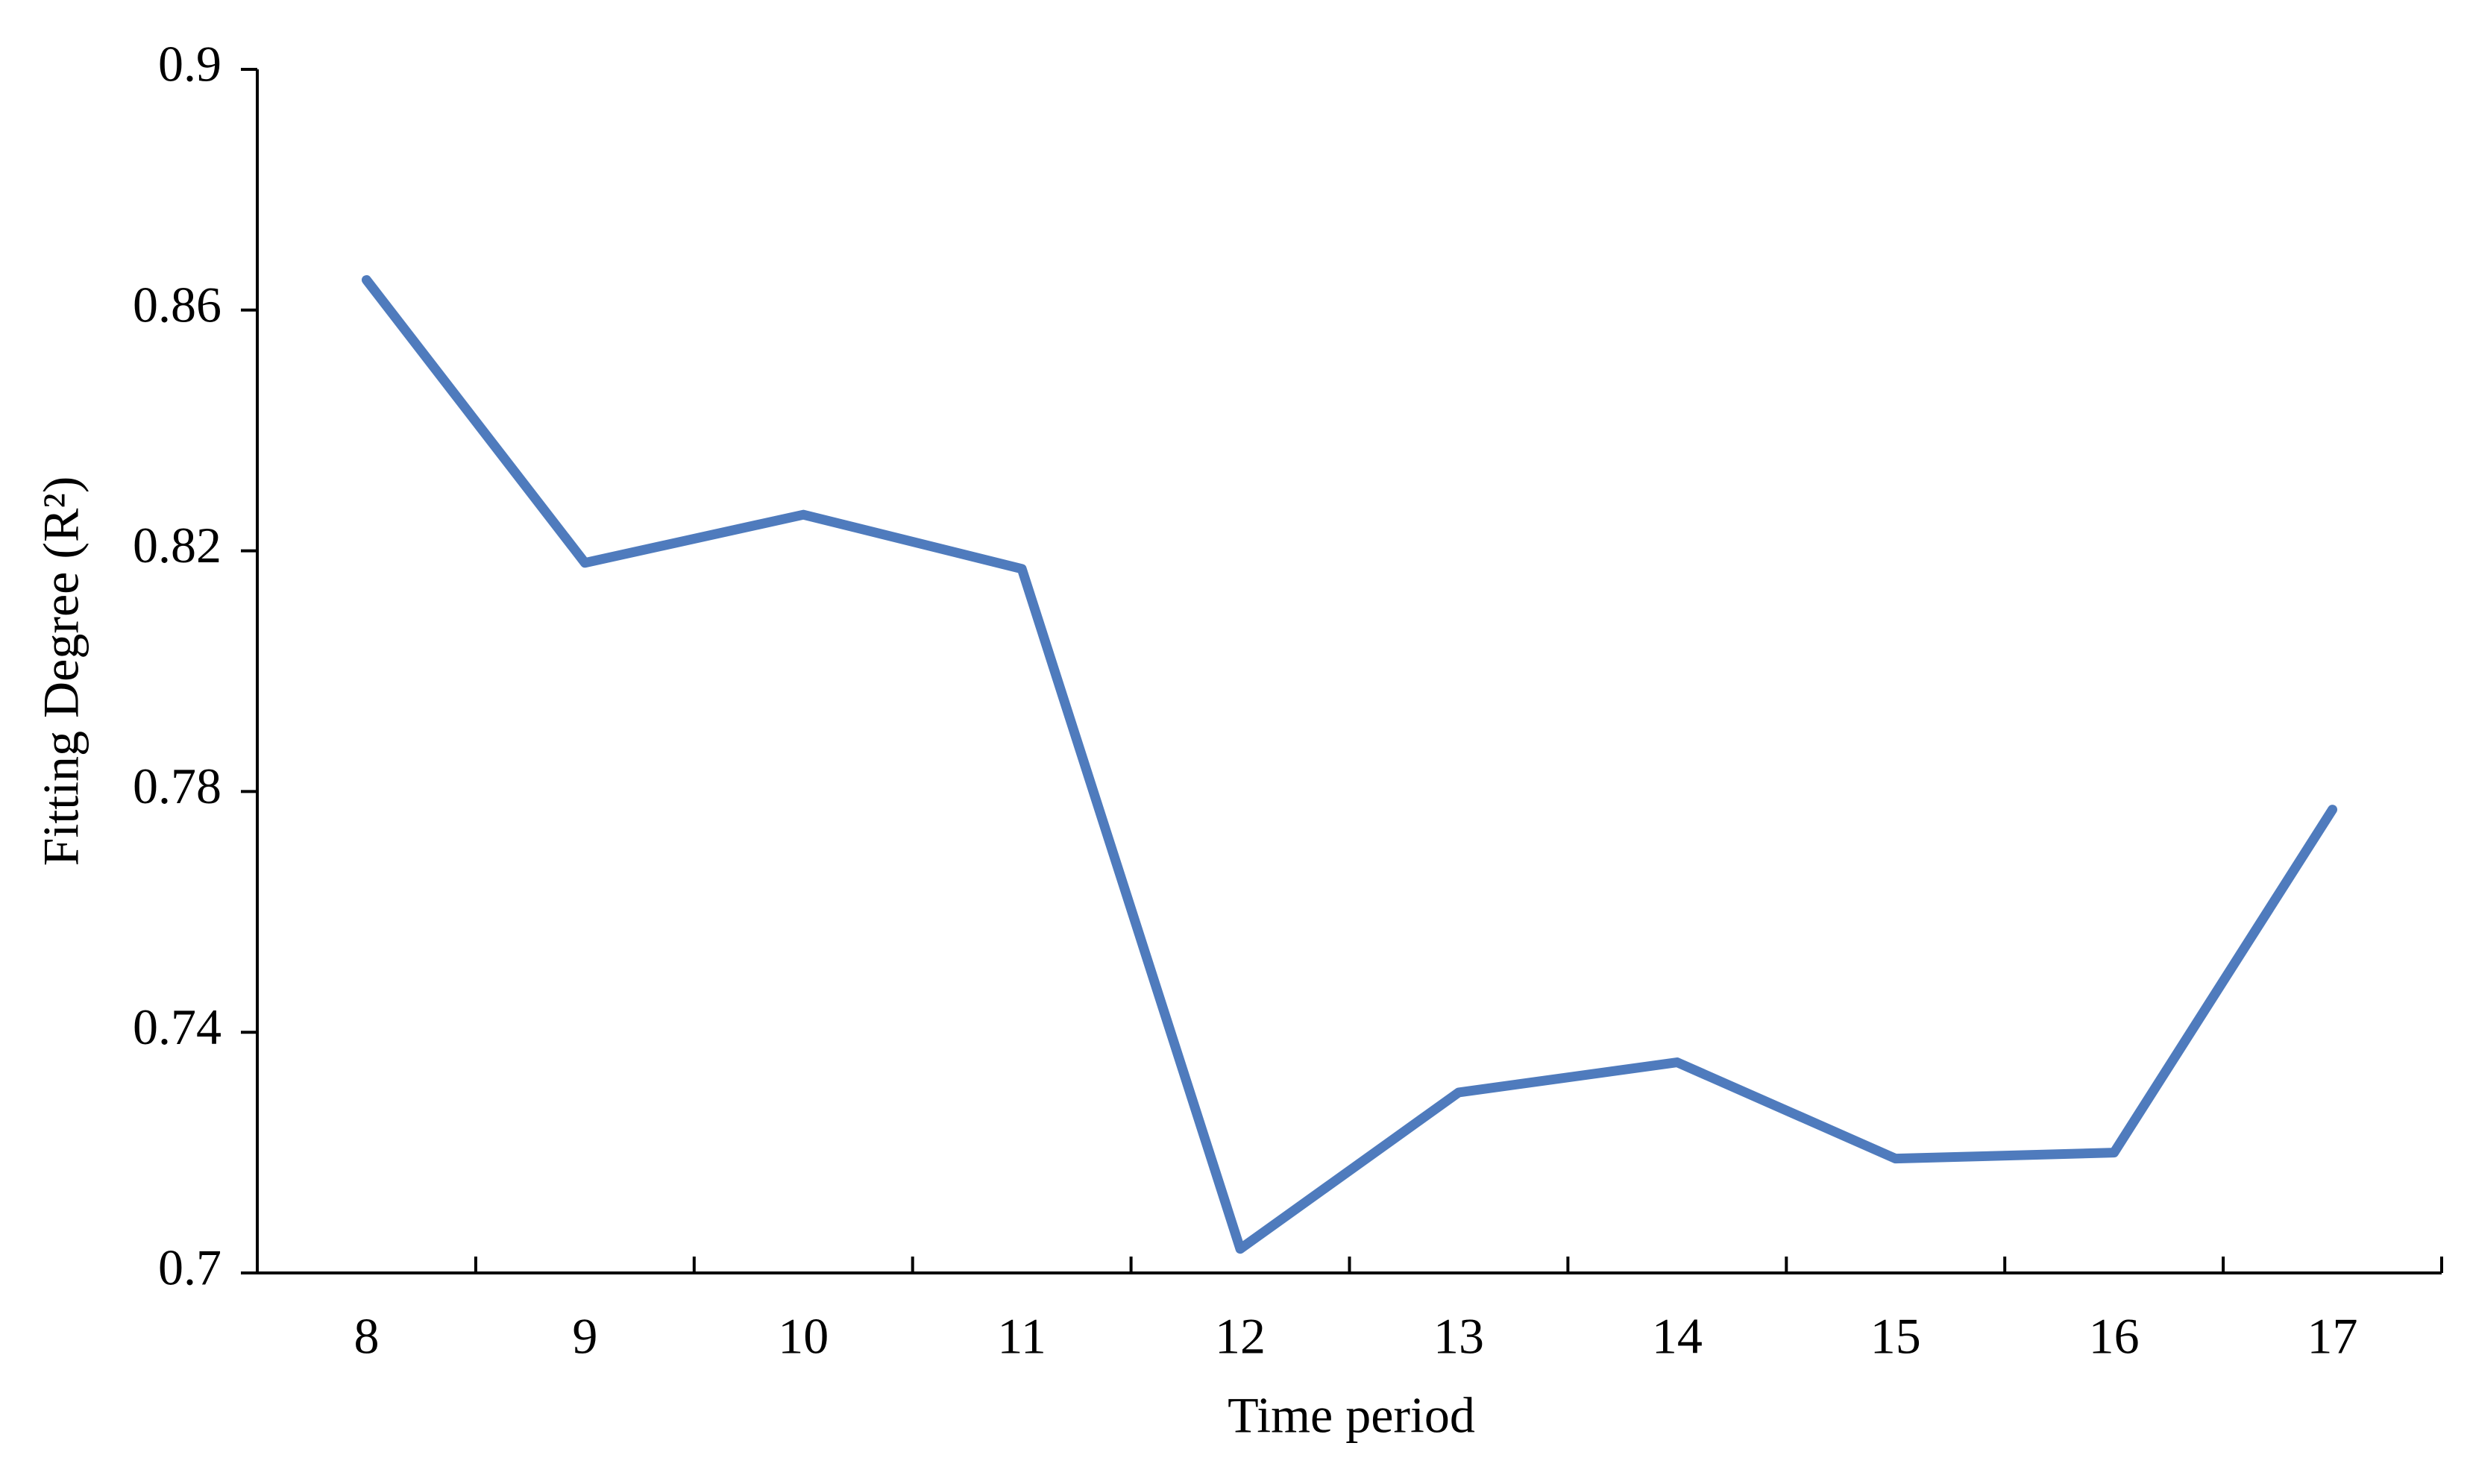 This screenshot has height=1484, width=2470. Describe the element at coordinates (1677, 1337) in the screenshot. I see `x-tick-label: 14` at that location.